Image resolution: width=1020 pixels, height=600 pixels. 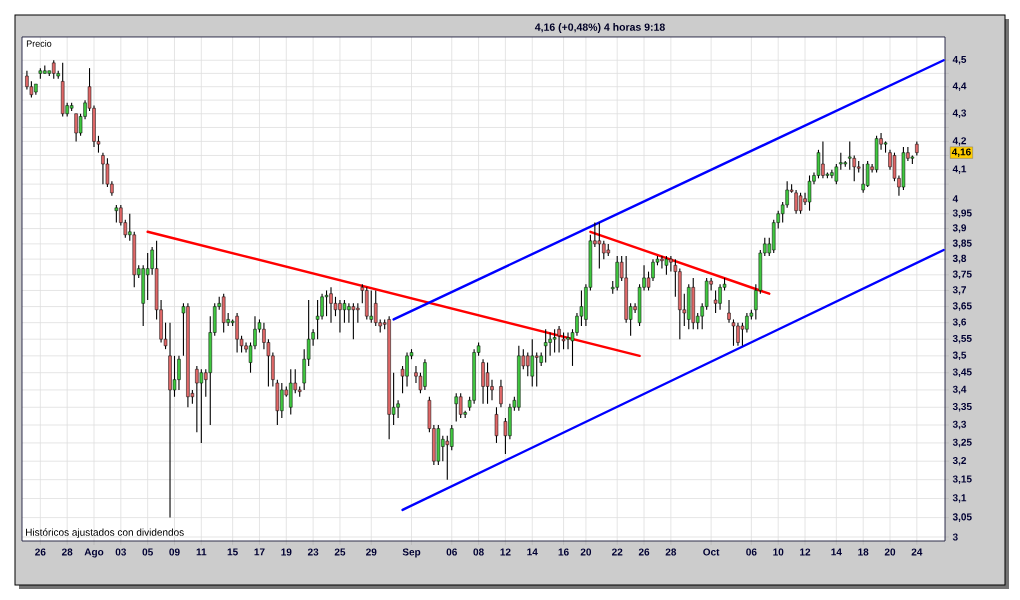 What do you see at coordinates (711, 552) in the screenshot?
I see `x-tick-label: Oct` at bounding box center [711, 552].